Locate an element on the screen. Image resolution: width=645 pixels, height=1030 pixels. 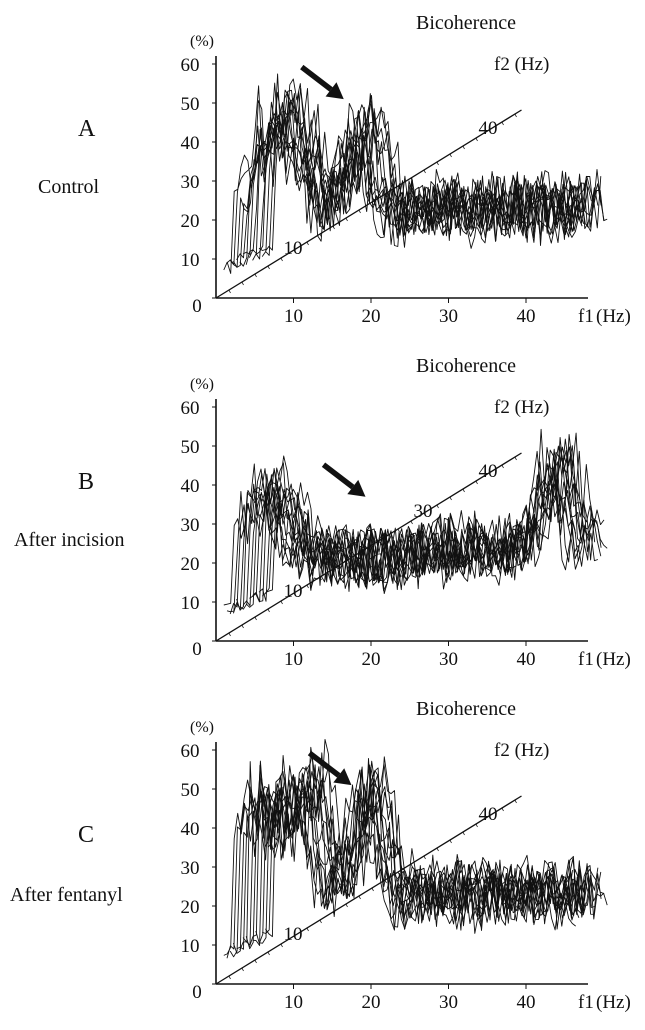
y-tick-label: 0 is located at coordinates (197, 992).